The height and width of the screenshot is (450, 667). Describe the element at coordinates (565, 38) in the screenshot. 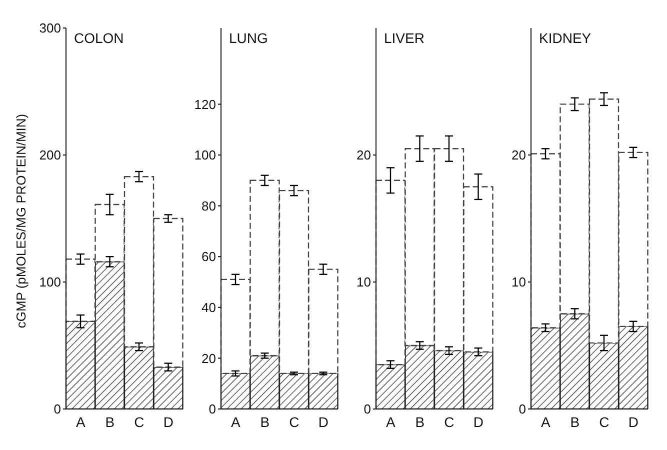

I see `chart-title: KIDNEY` at that location.